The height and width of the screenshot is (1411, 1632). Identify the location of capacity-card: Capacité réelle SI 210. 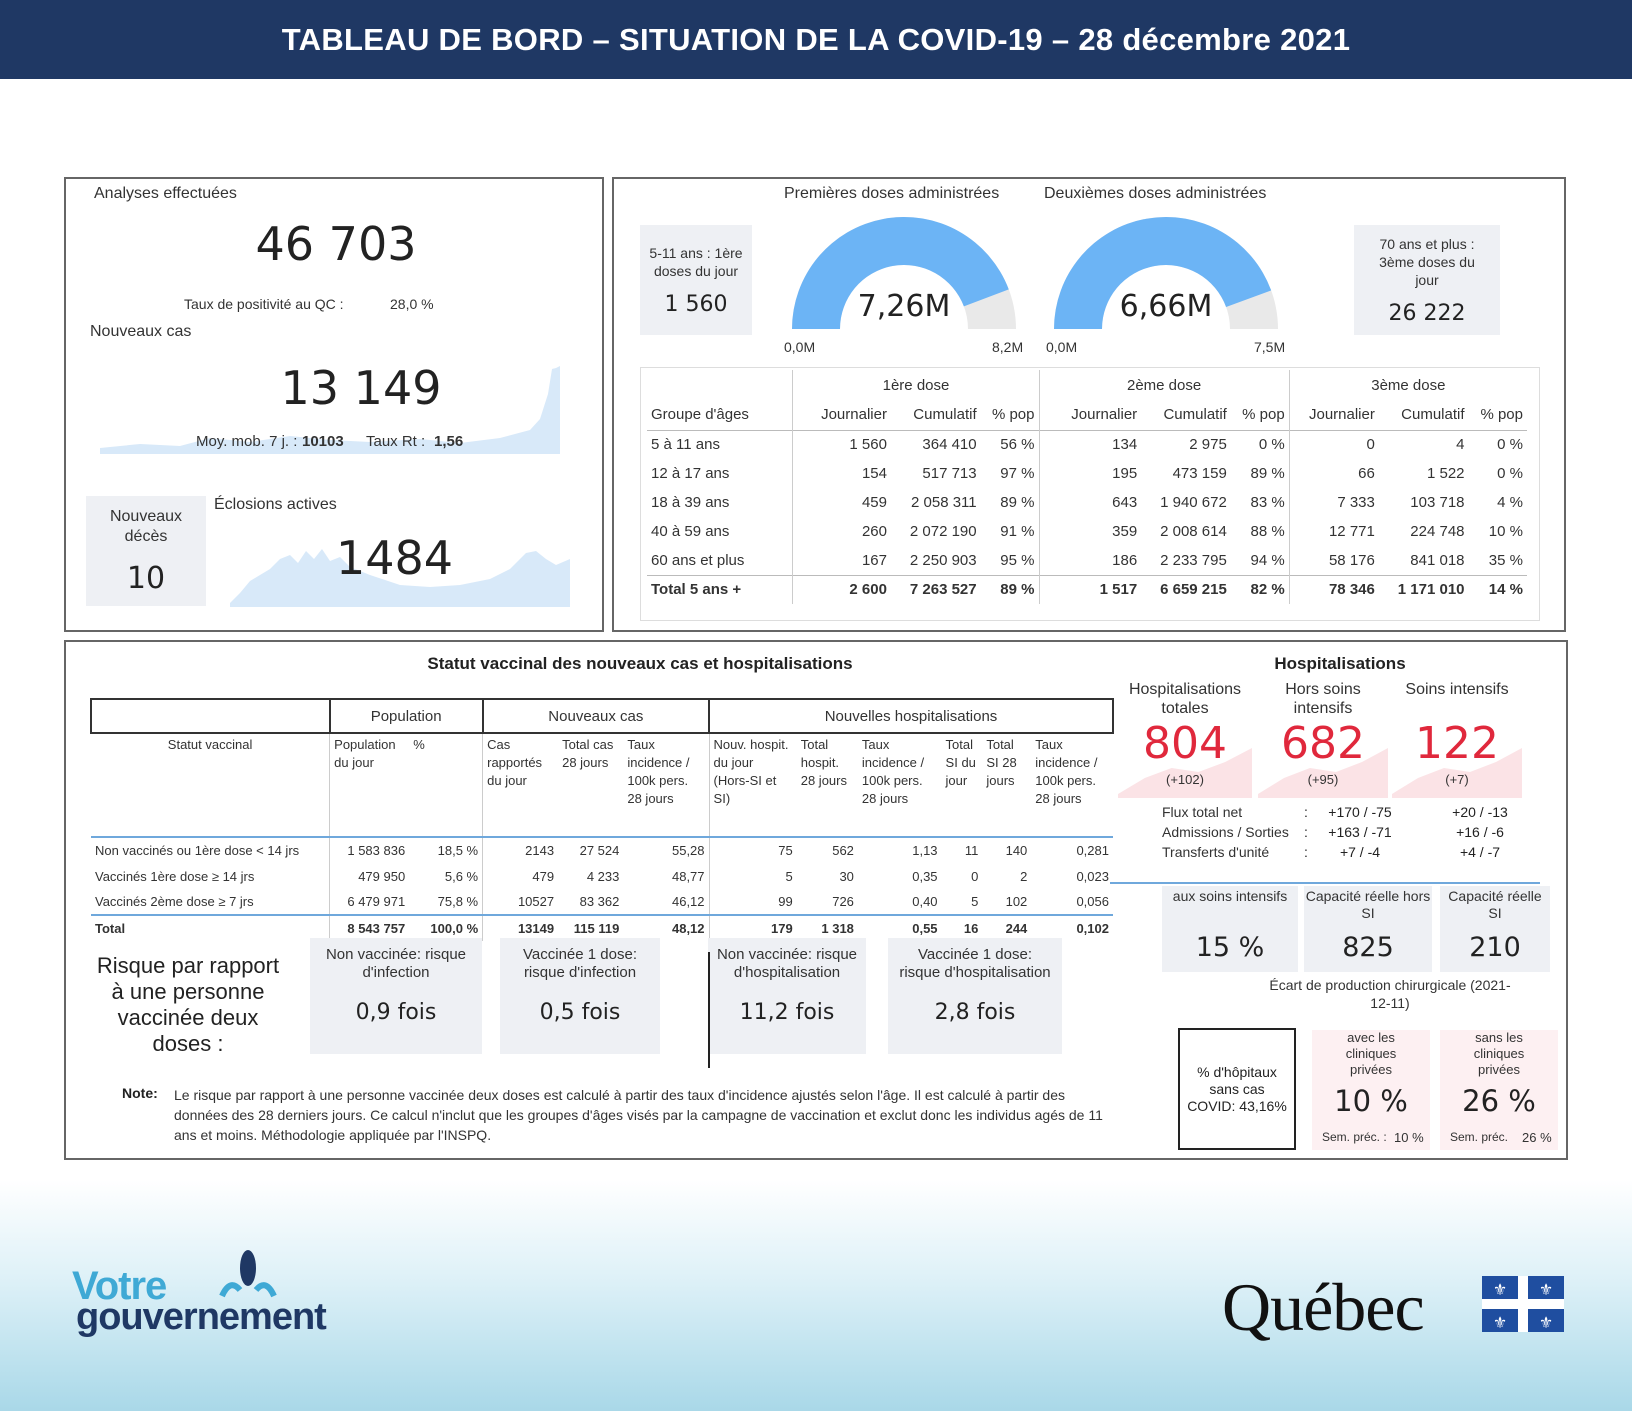
(1495, 929).